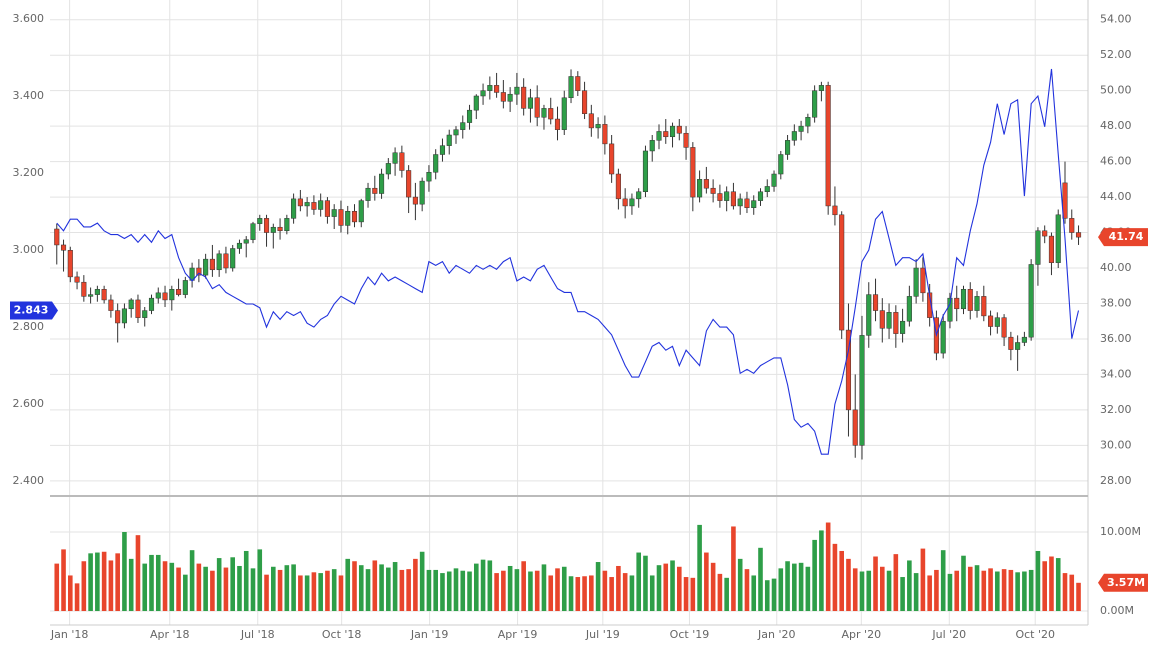  Describe the element at coordinates (1116, 302) in the screenshot. I see `y2-tick-label: 38.00` at that location.